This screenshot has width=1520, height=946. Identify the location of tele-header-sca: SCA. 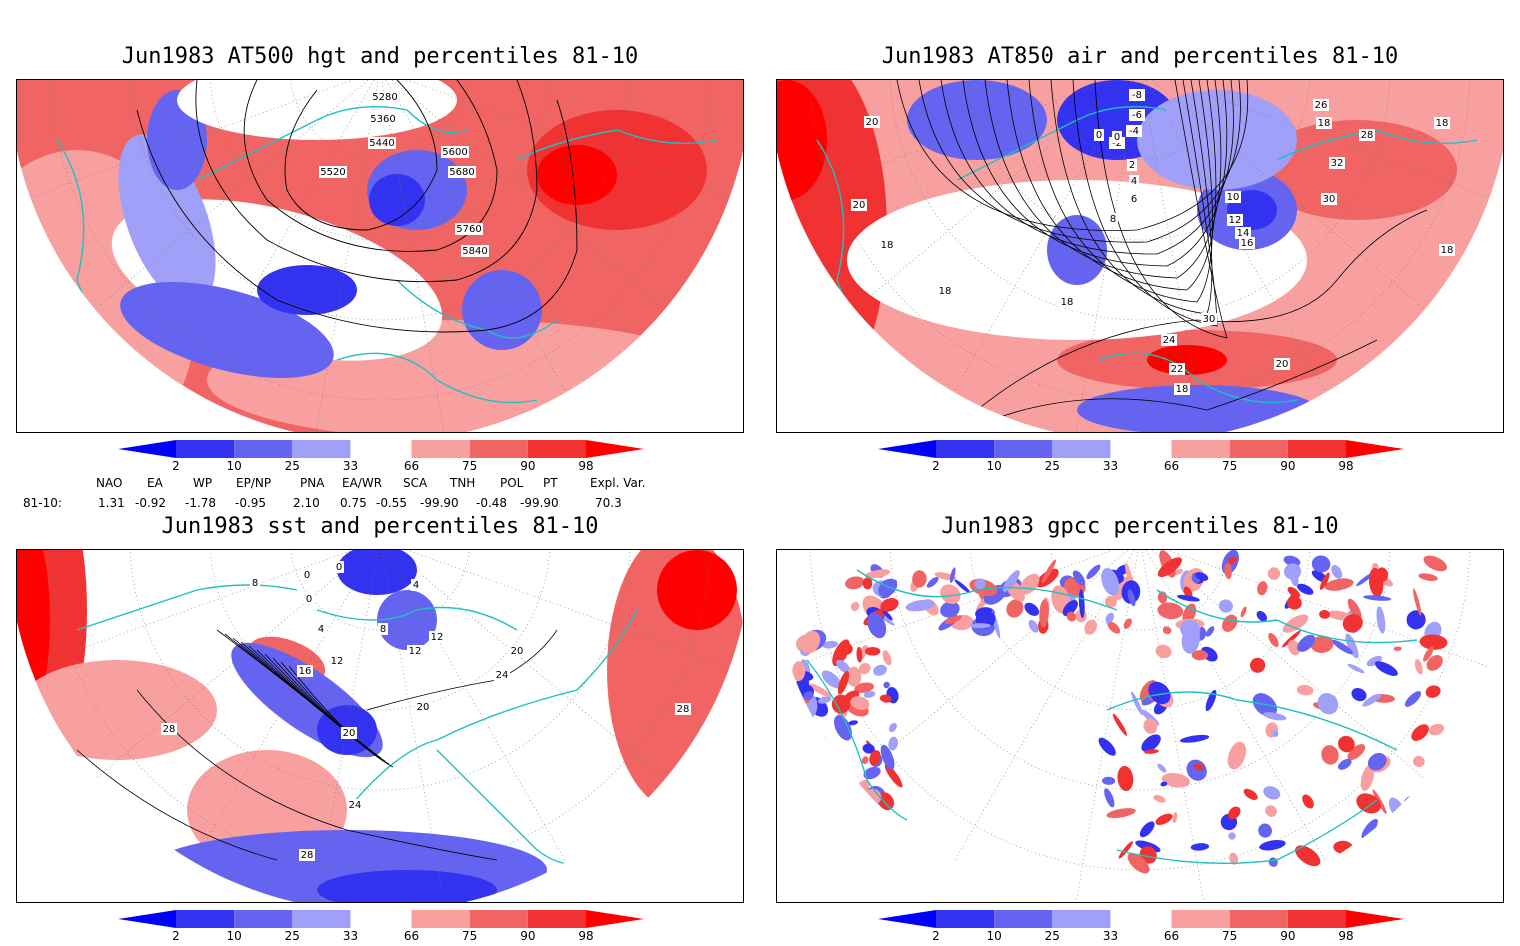
(415, 483).